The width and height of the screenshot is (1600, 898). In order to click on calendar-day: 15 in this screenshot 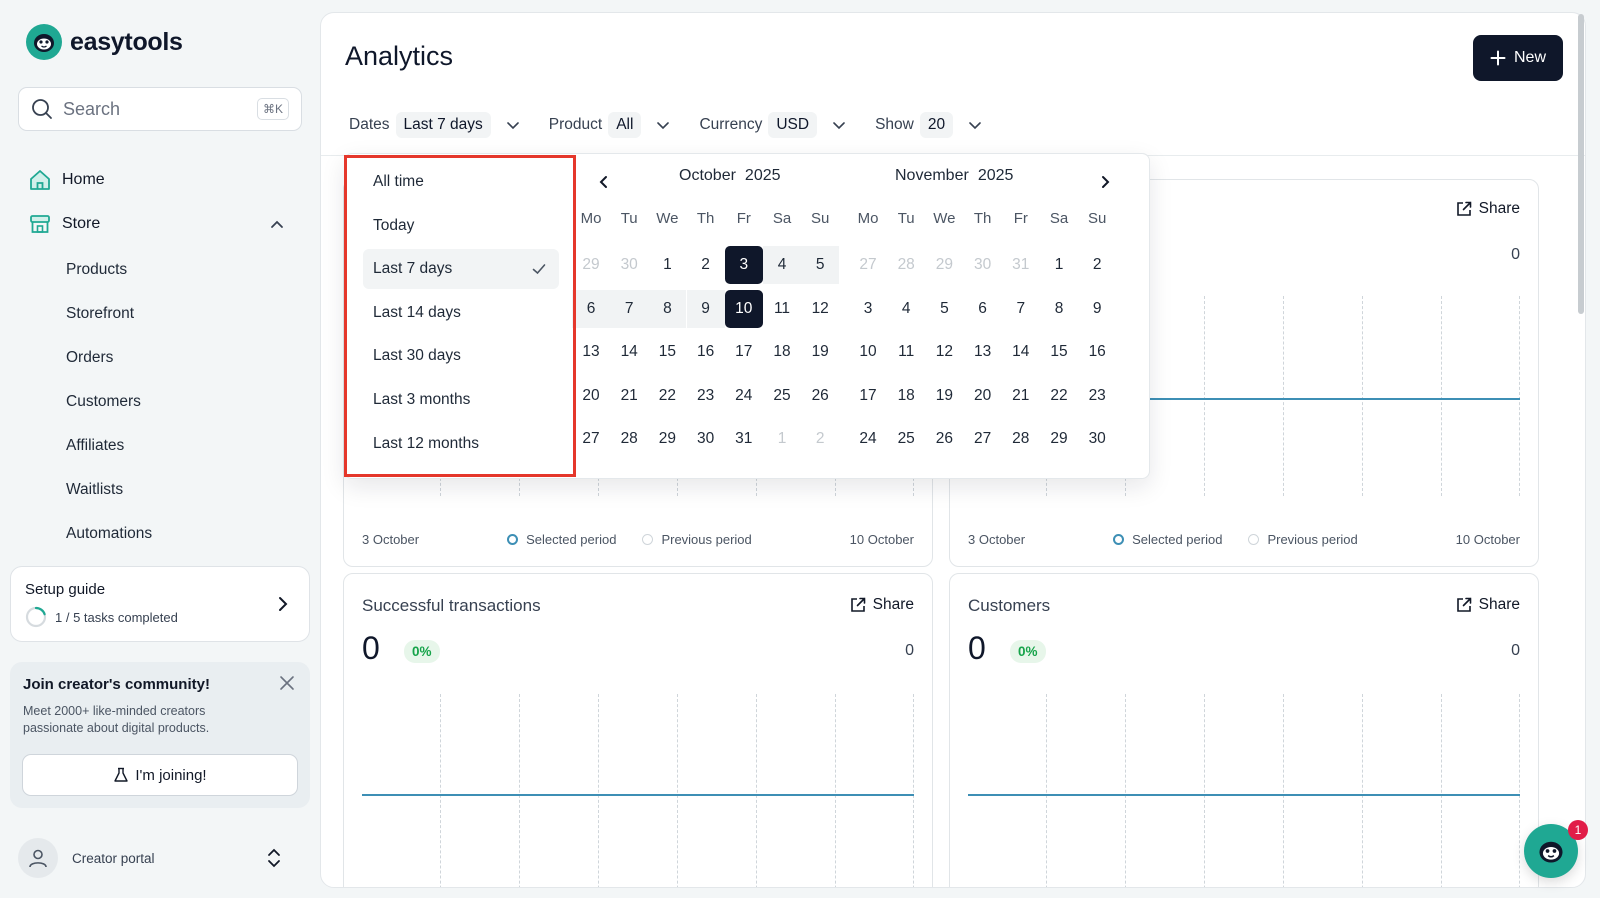, I will do `click(667, 352)`.